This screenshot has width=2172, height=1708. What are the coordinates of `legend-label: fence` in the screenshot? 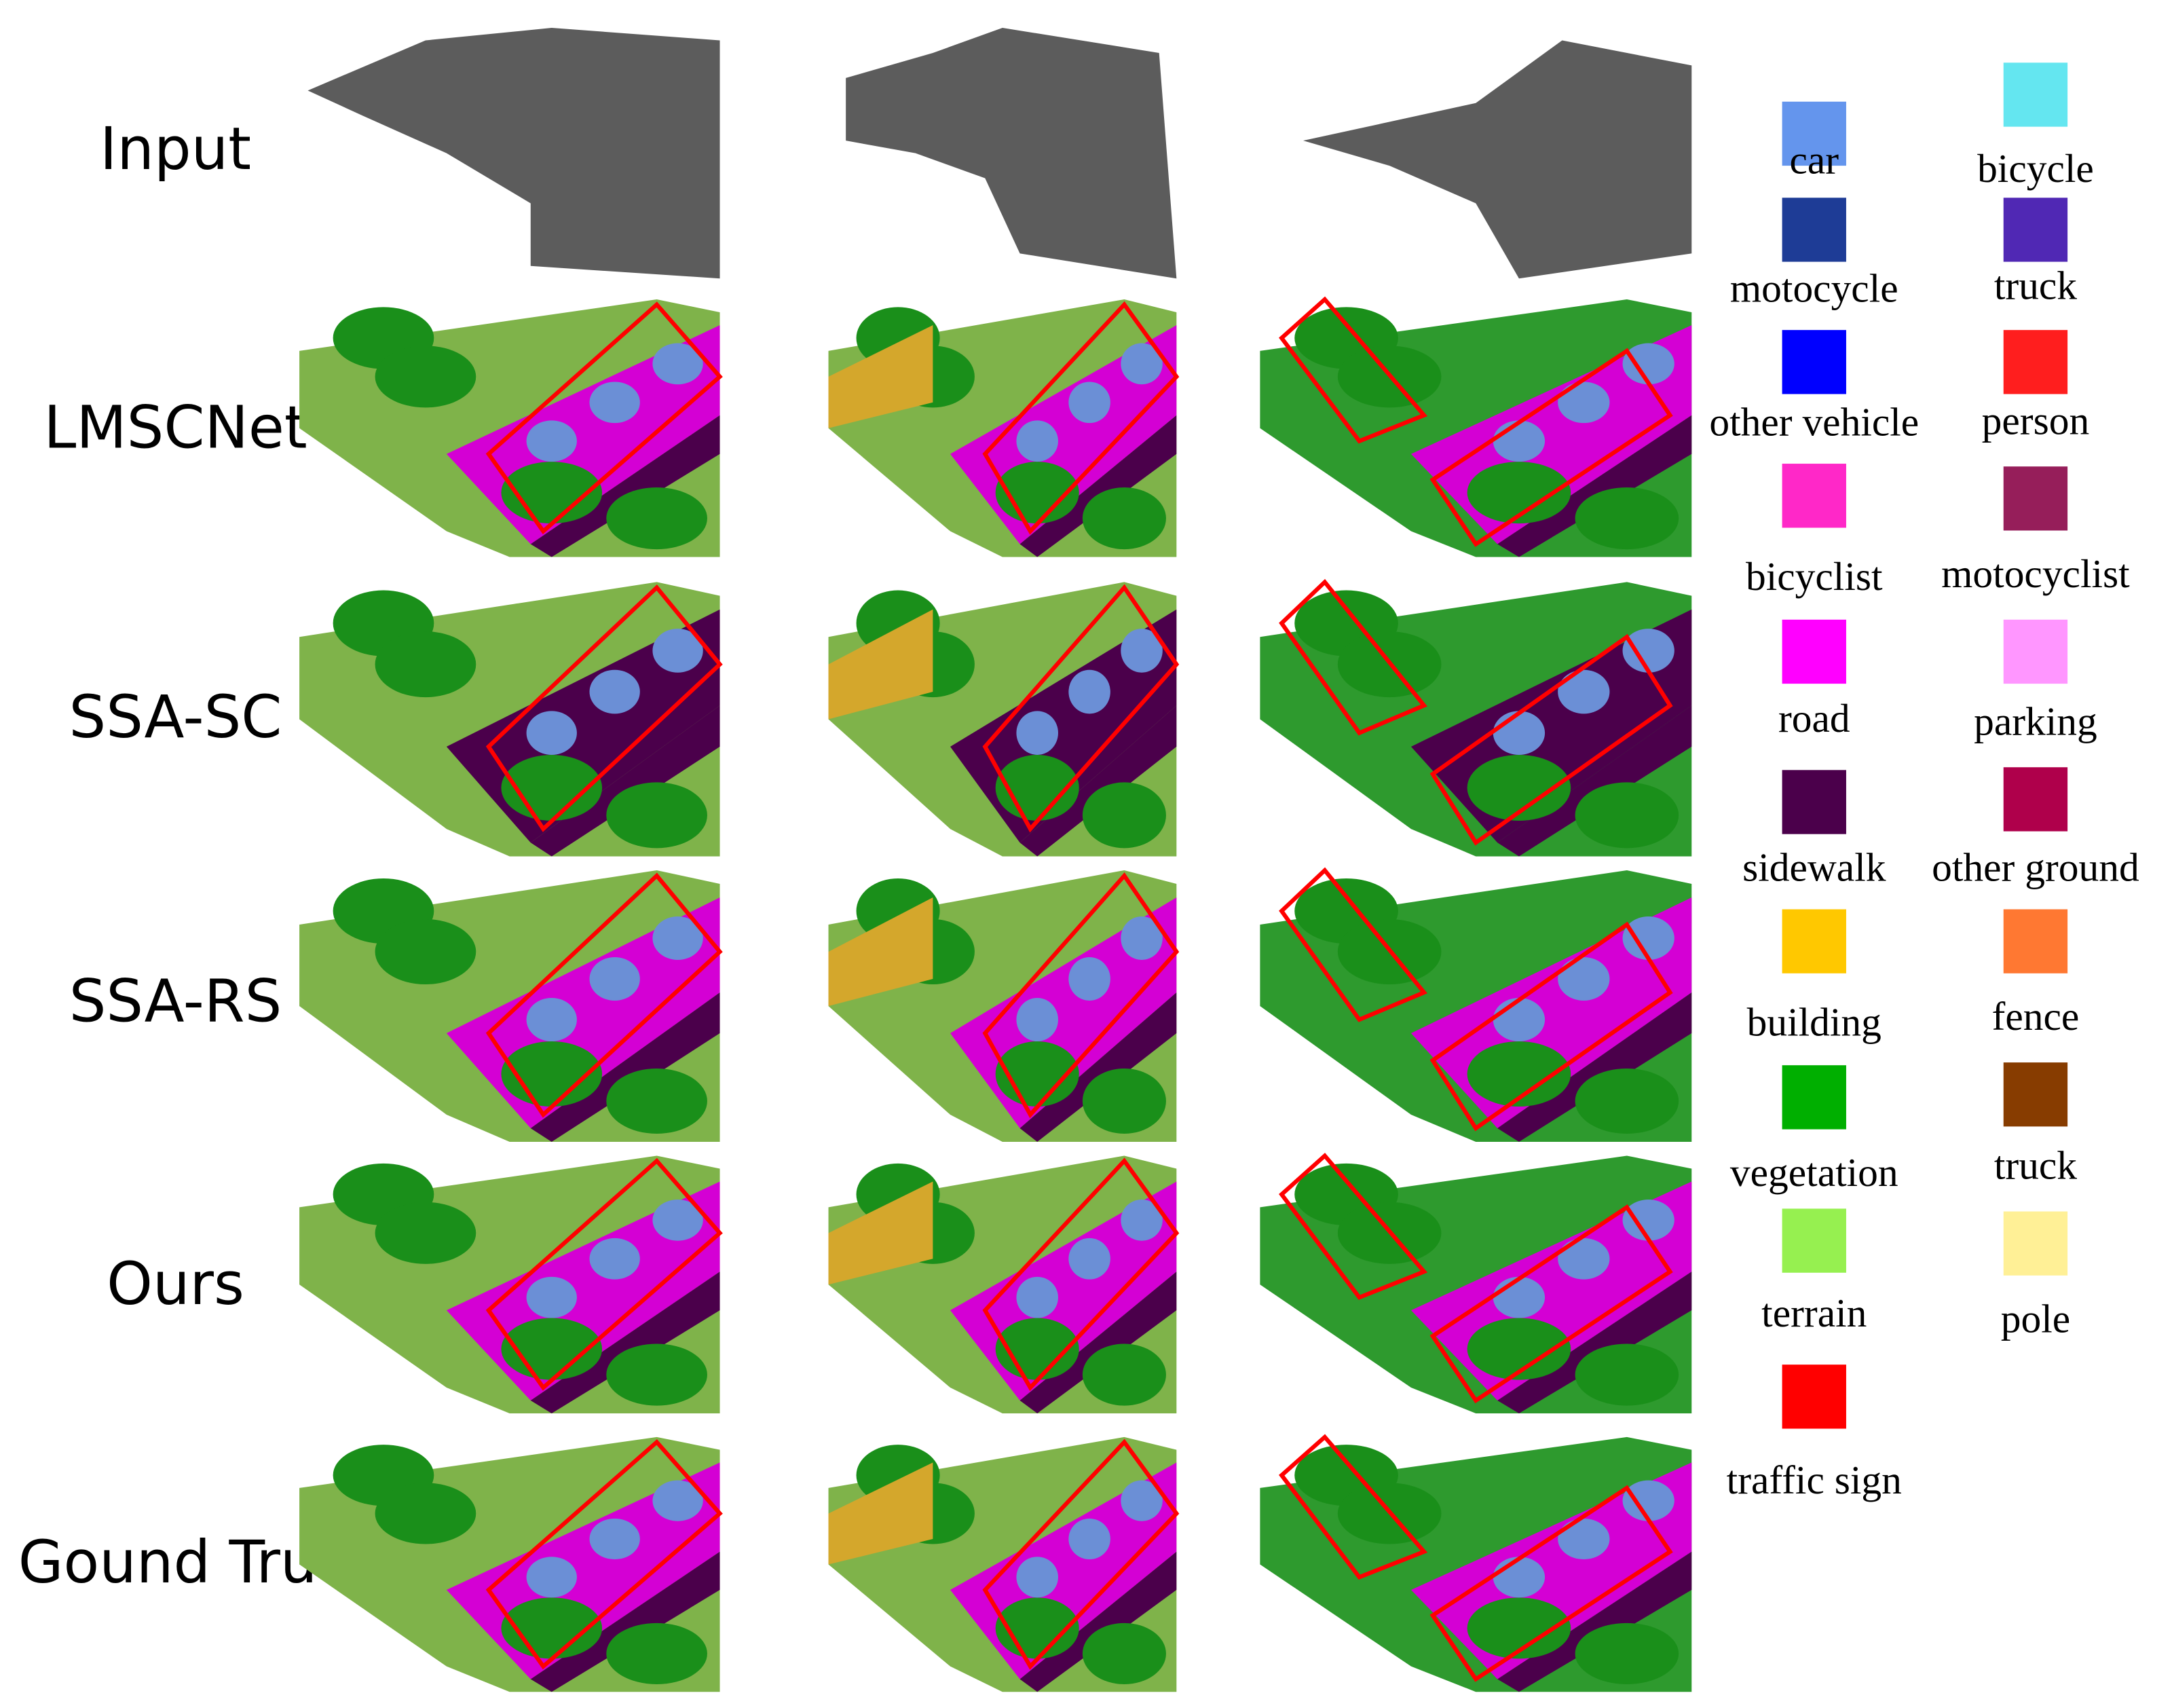 It's located at (2036, 1016).